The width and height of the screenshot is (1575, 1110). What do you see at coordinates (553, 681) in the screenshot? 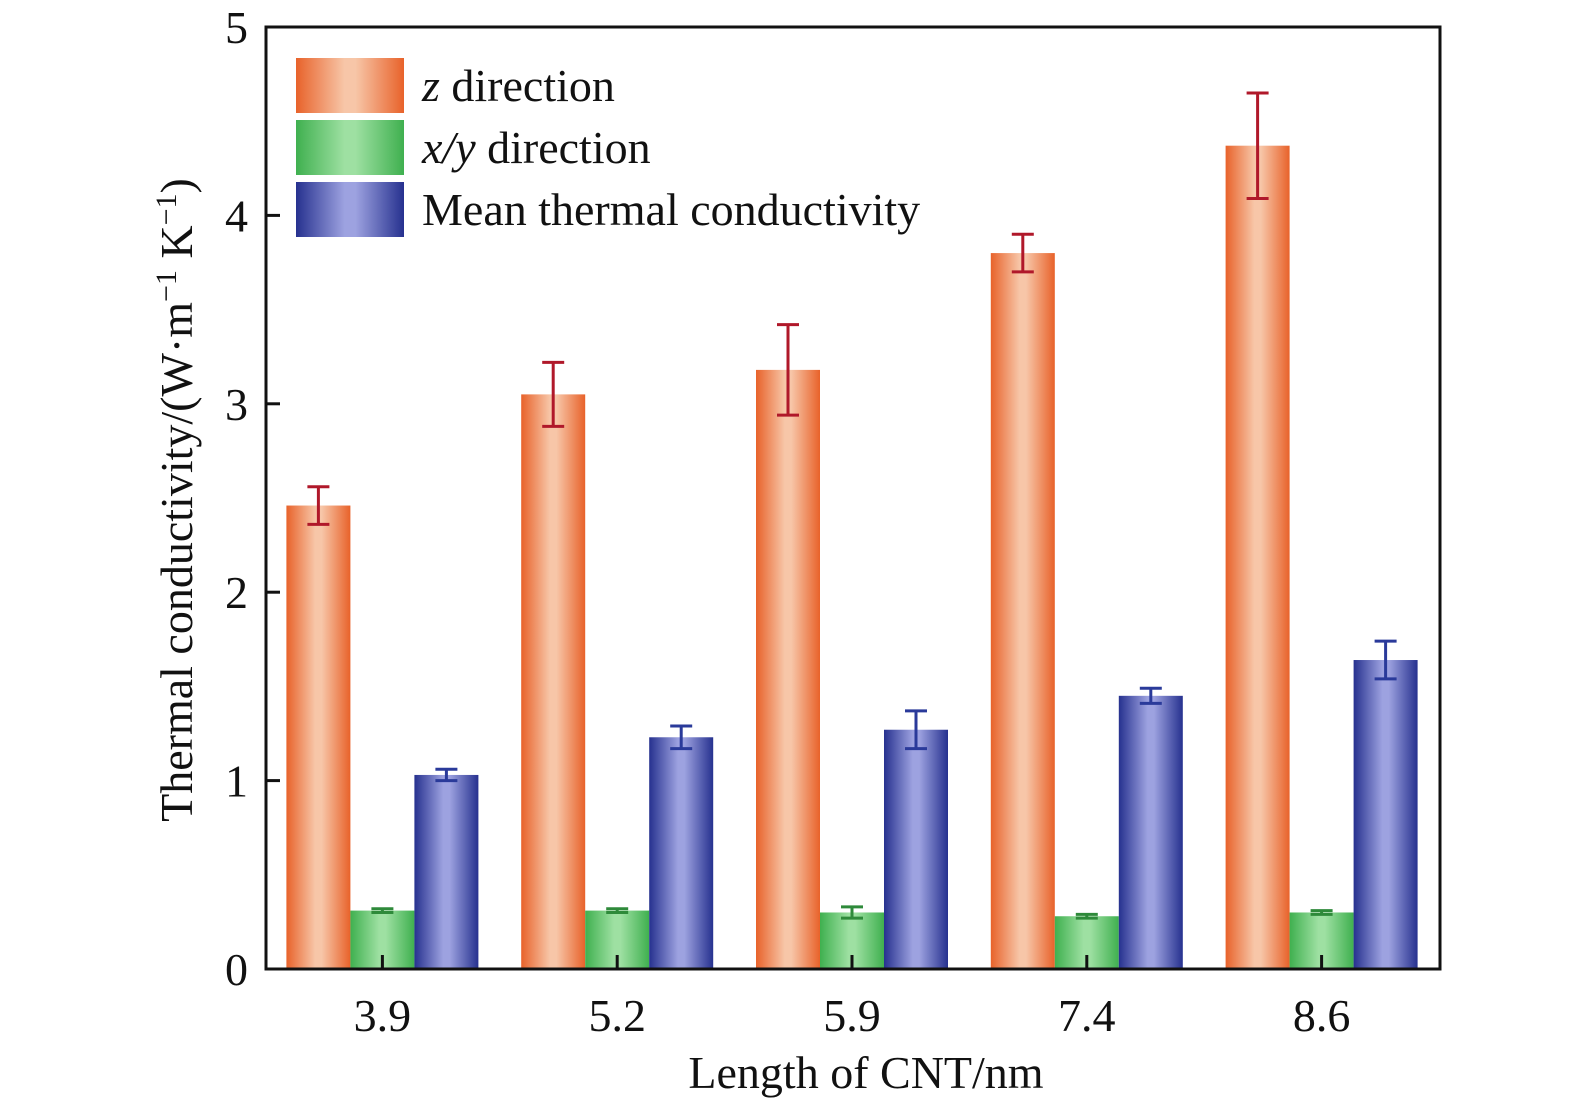
I see `bar-z-direction-5.2` at bounding box center [553, 681].